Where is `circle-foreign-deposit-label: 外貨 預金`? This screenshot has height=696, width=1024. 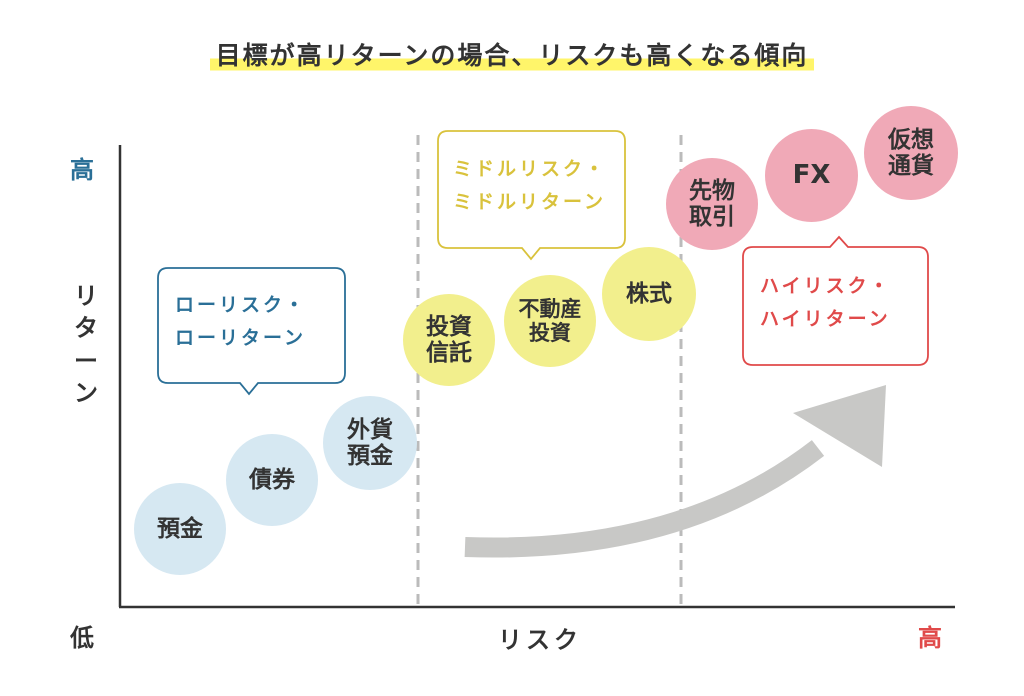 circle-foreign-deposit-label: 外貨 預金 is located at coordinates (370, 442).